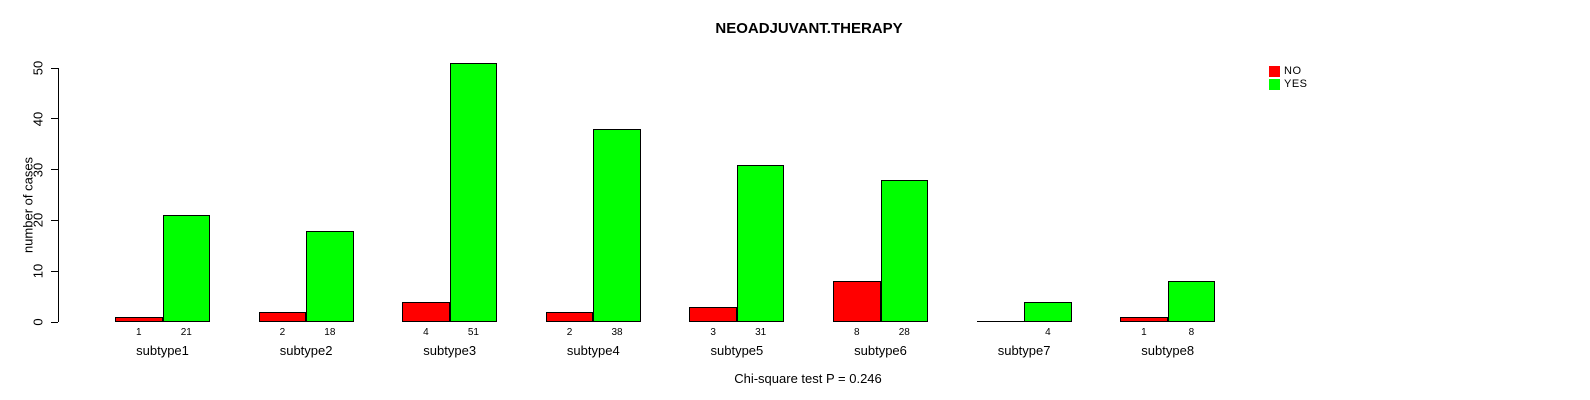 This screenshot has height=400, width=1590. Describe the element at coordinates (904, 250) in the screenshot. I see `bar-yes-subtype6` at that location.